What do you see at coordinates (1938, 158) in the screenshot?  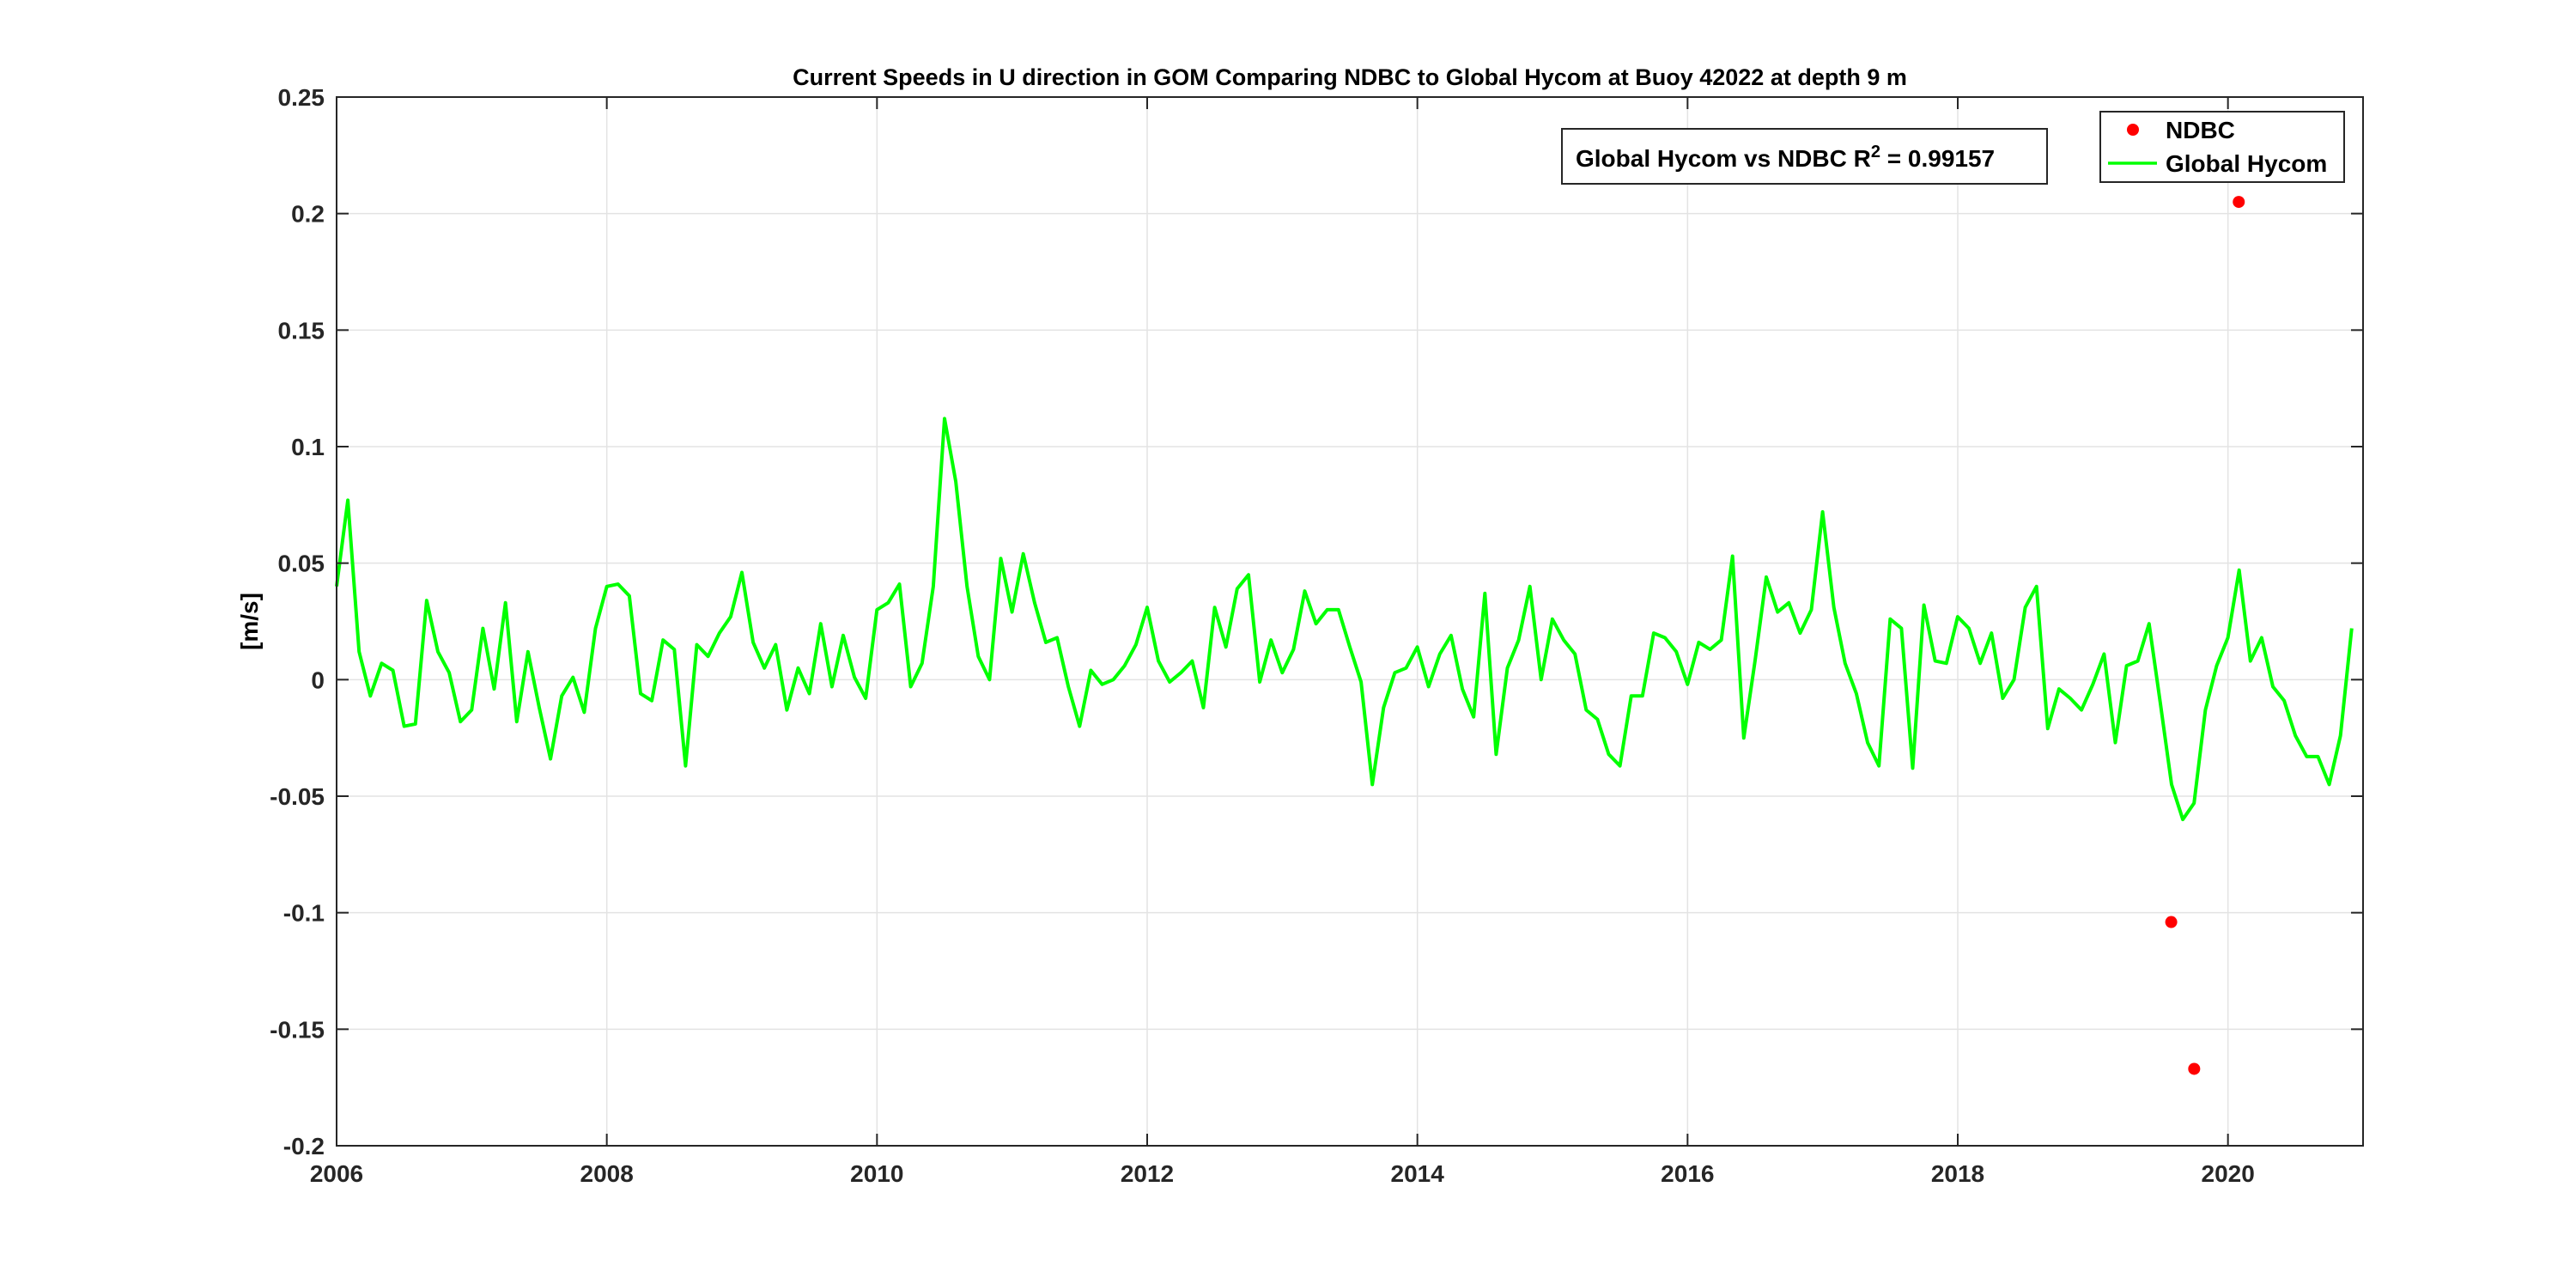 I see `annotation-suffix: = 0.99157` at bounding box center [1938, 158].